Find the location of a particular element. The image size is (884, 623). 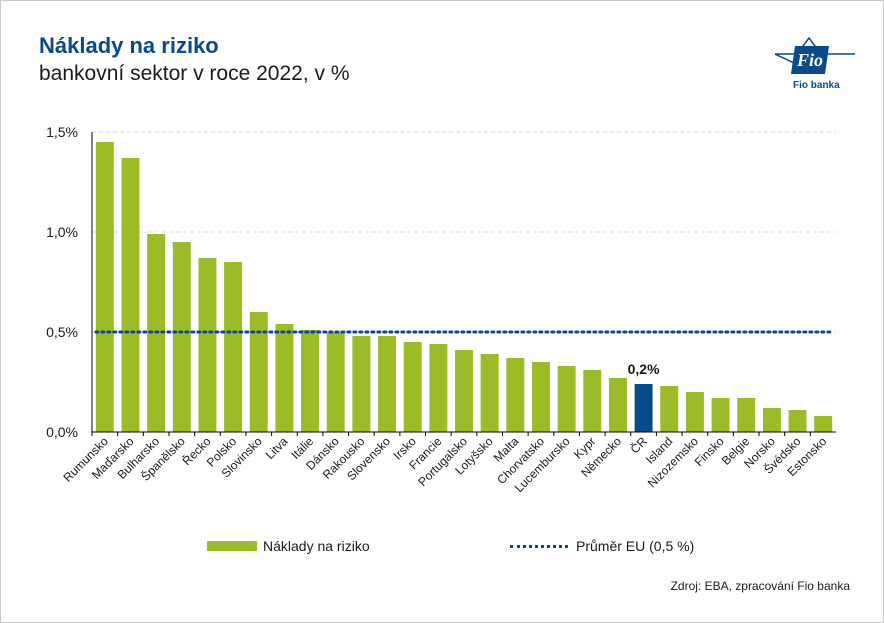

legend-label-average: Průměr EU (0,5 %) is located at coordinates (635, 546).